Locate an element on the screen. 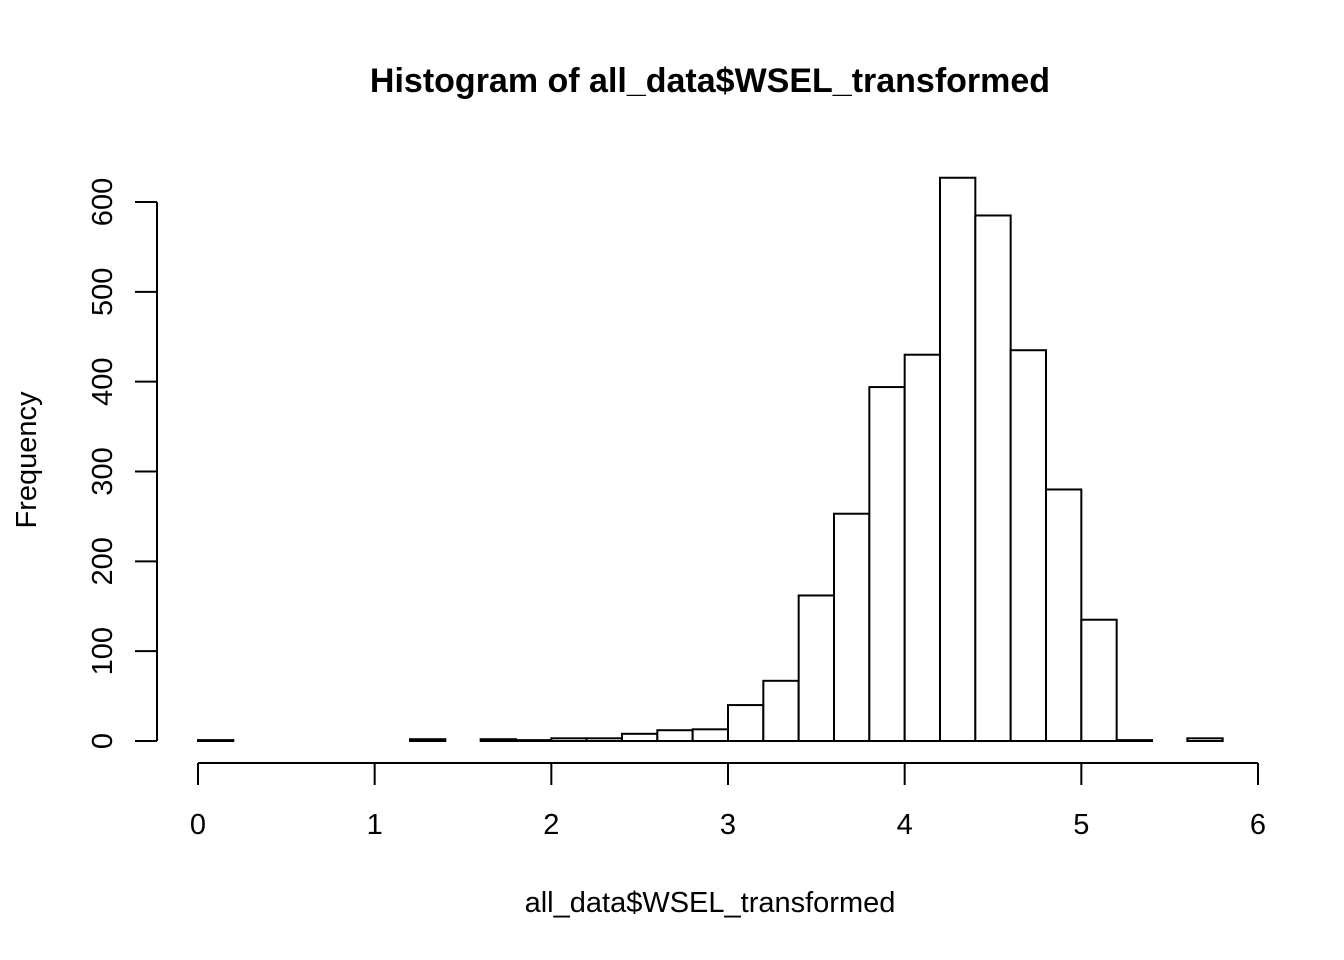 The height and width of the screenshot is (960, 1344). x-tick-label: 1 is located at coordinates (375, 825).